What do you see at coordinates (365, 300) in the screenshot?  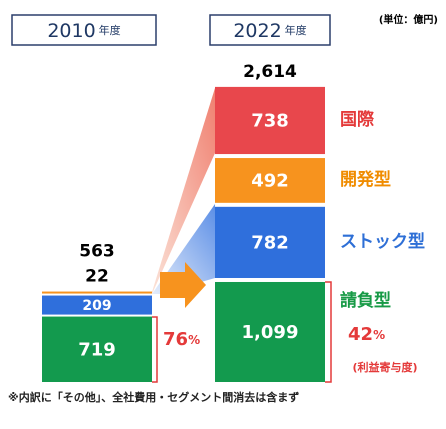 I see `legend-label: 請負型` at bounding box center [365, 300].